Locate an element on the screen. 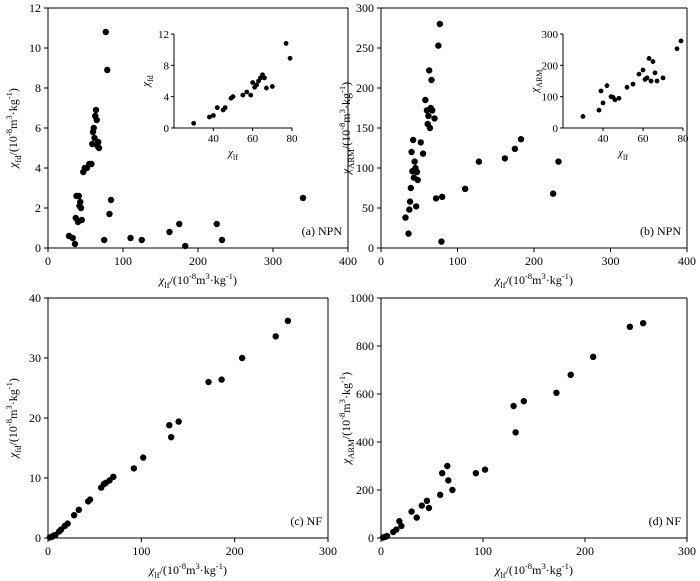  panel-c-x-tick-label: 200 is located at coordinates (235, 551).